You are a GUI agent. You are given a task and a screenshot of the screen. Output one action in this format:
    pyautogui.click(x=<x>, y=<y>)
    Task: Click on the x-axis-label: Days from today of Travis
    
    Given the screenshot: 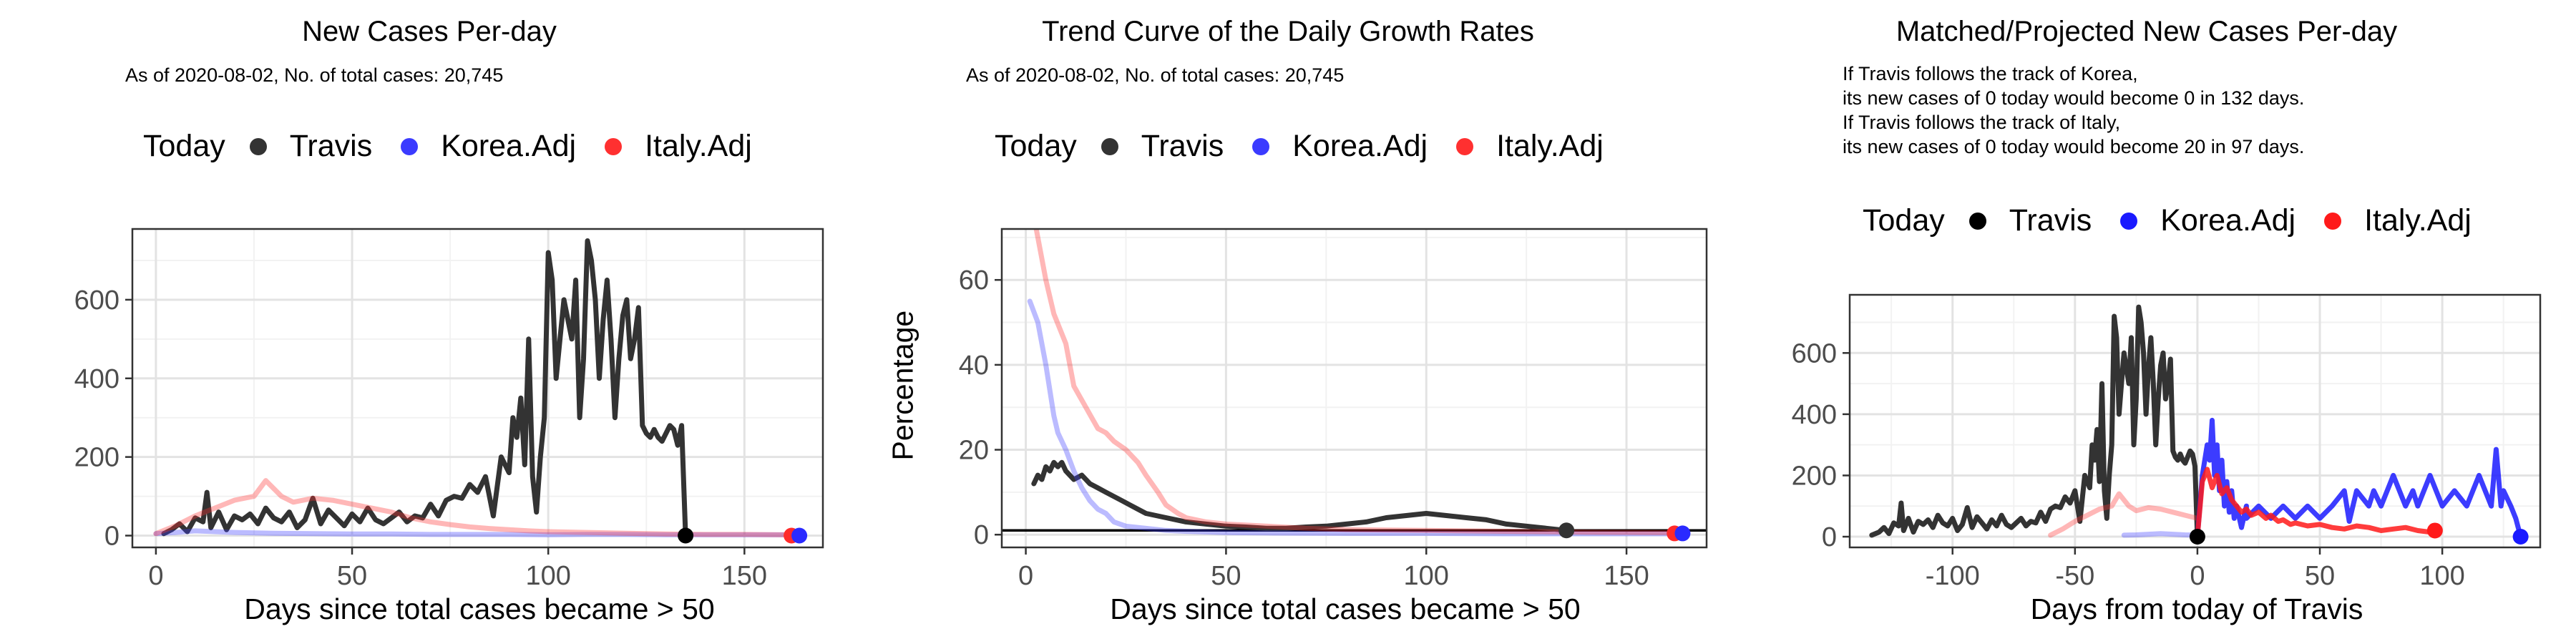 What is the action you would take?
    pyautogui.click(x=2196, y=608)
    